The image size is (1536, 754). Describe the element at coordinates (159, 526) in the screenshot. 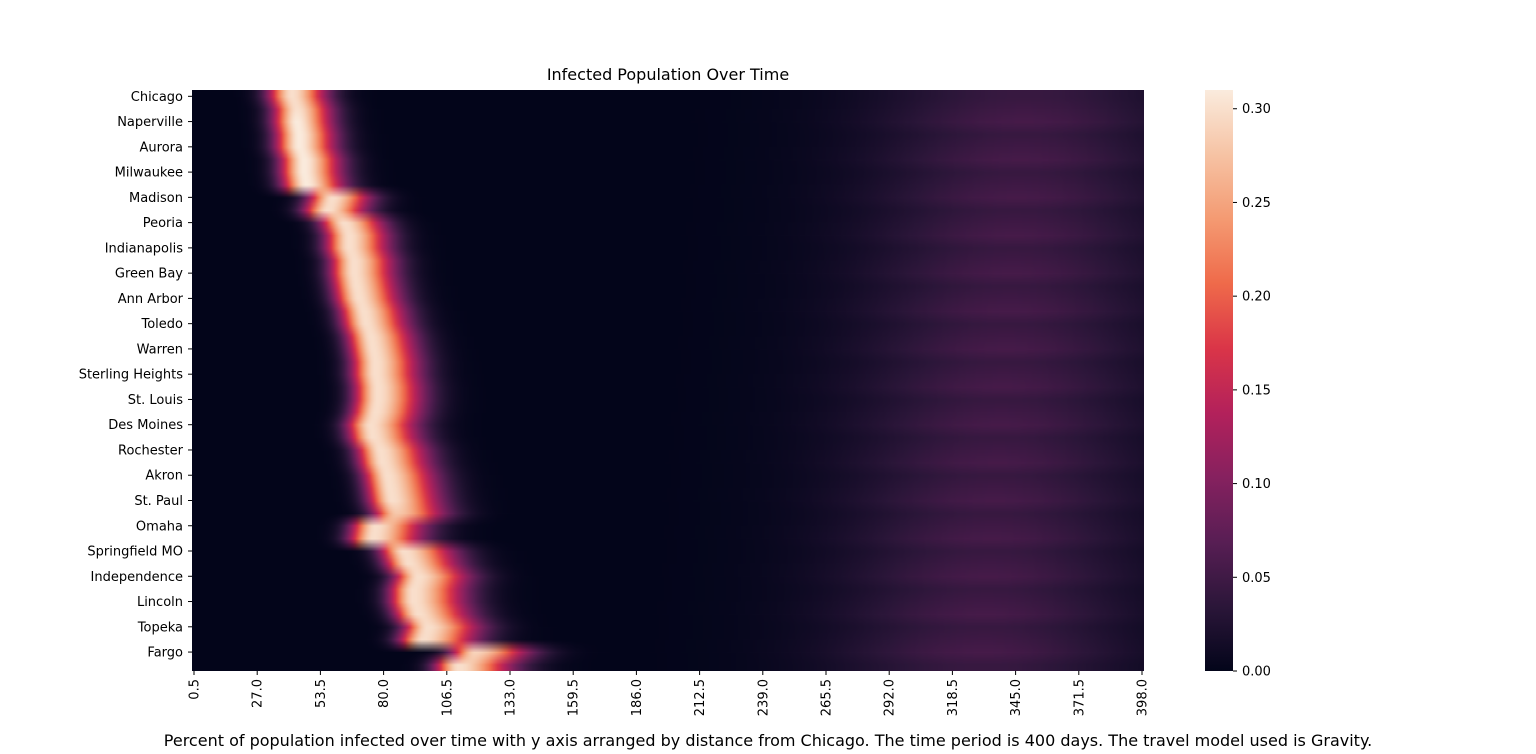

I see `y-tick-label: Omaha` at that location.